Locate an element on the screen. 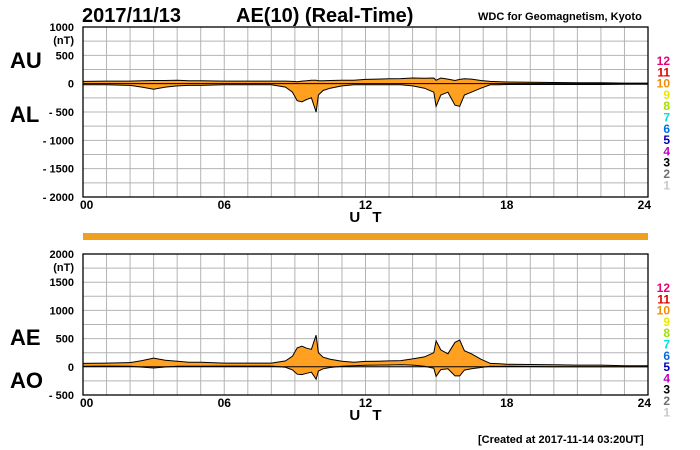 This screenshot has width=700, height=450. series-label-al: AL is located at coordinates (24, 114).